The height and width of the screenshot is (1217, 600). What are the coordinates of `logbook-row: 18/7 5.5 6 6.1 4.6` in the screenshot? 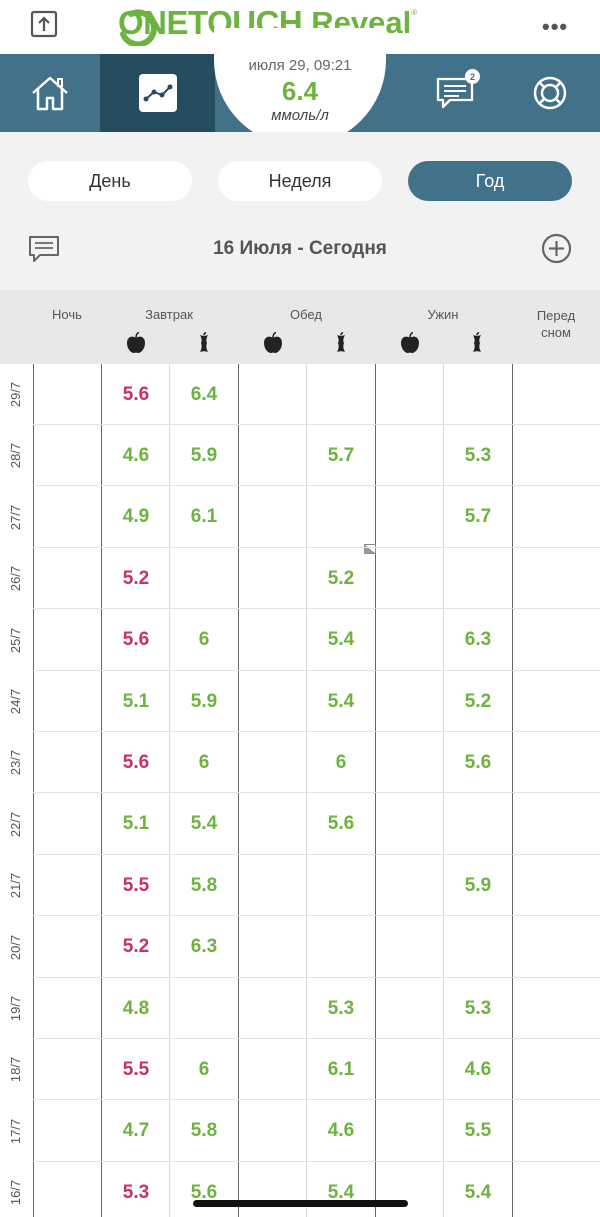 It's located at (300, 1070).